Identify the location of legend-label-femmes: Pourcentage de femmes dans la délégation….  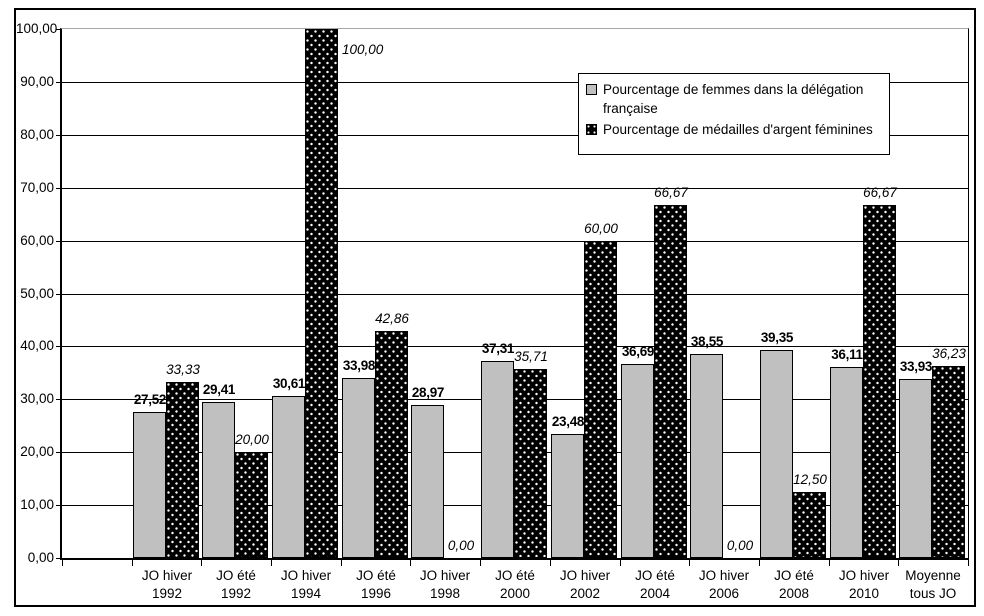
(733, 99).